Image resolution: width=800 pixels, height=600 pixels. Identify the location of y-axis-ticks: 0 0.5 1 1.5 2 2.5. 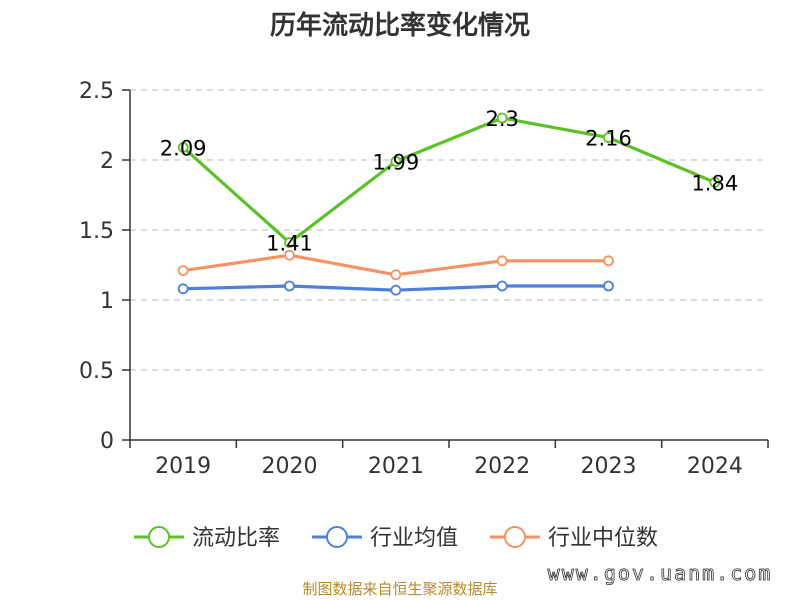
(104, 266).